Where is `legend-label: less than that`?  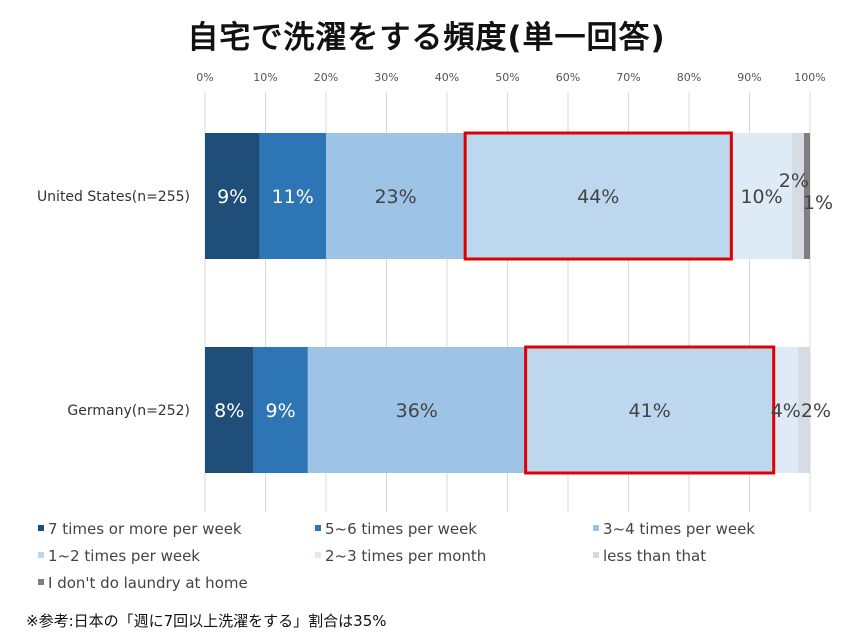 legend-label: less than that is located at coordinates (655, 556).